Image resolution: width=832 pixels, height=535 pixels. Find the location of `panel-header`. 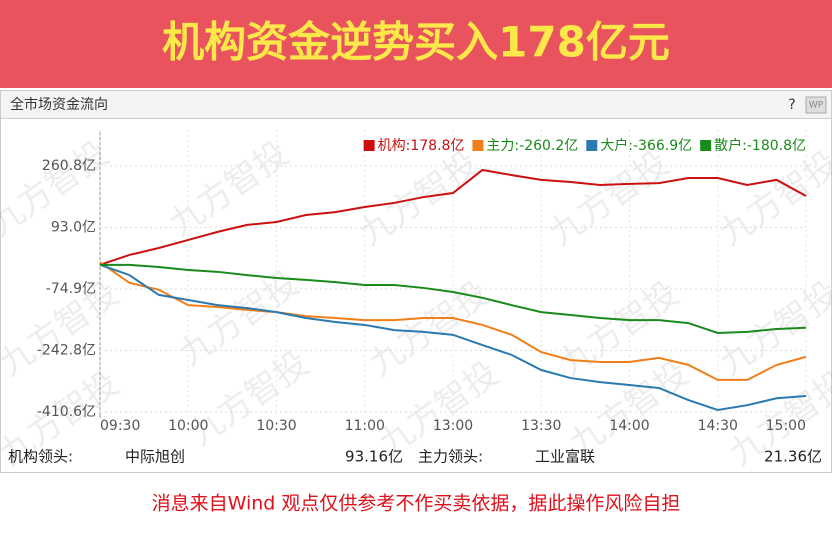

panel-header is located at coordinates (416, 104).